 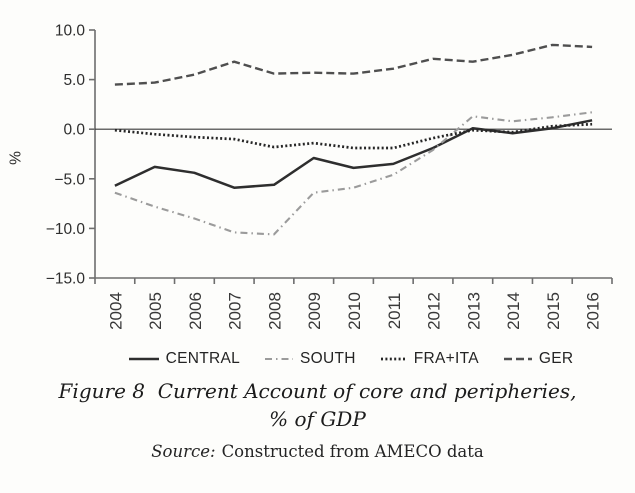 I want to click on x-axis-tick-label: 2010, so click(x=354, y=311).